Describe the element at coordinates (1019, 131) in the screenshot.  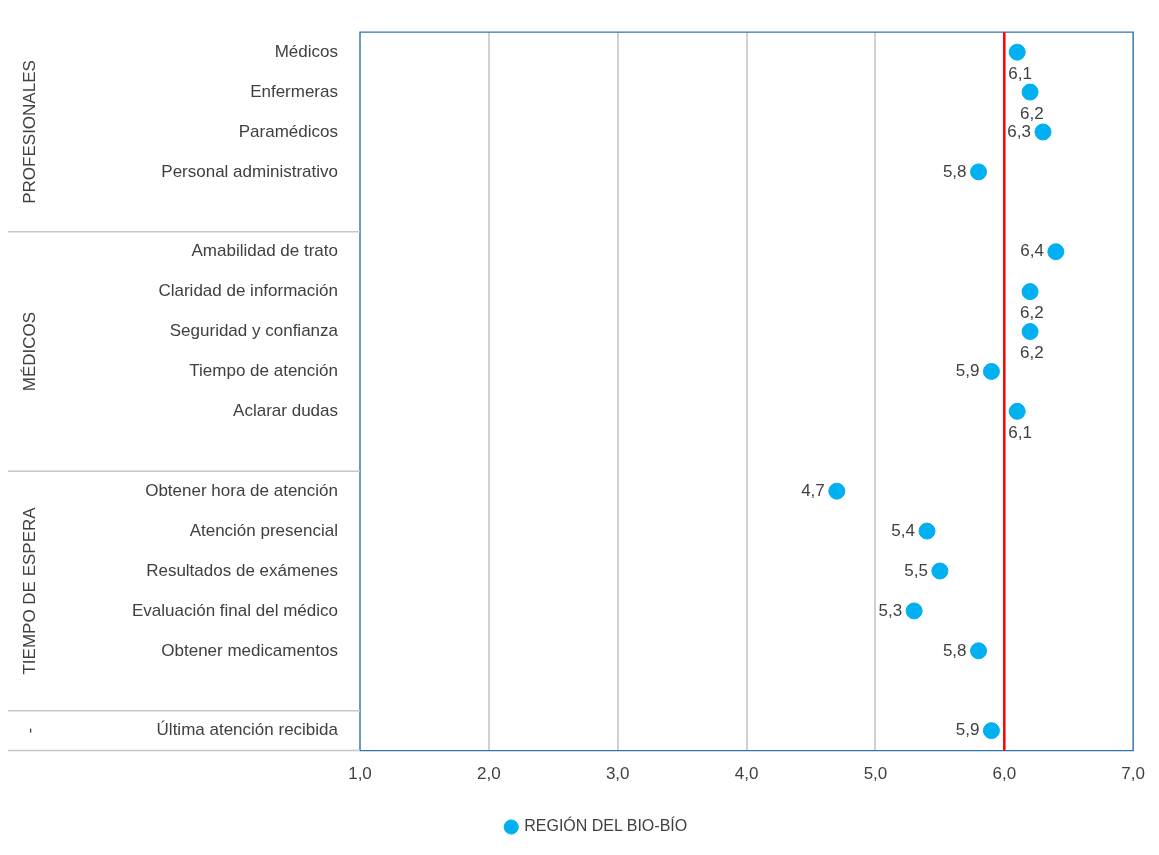
I see `data-label: 6,3` at that location.